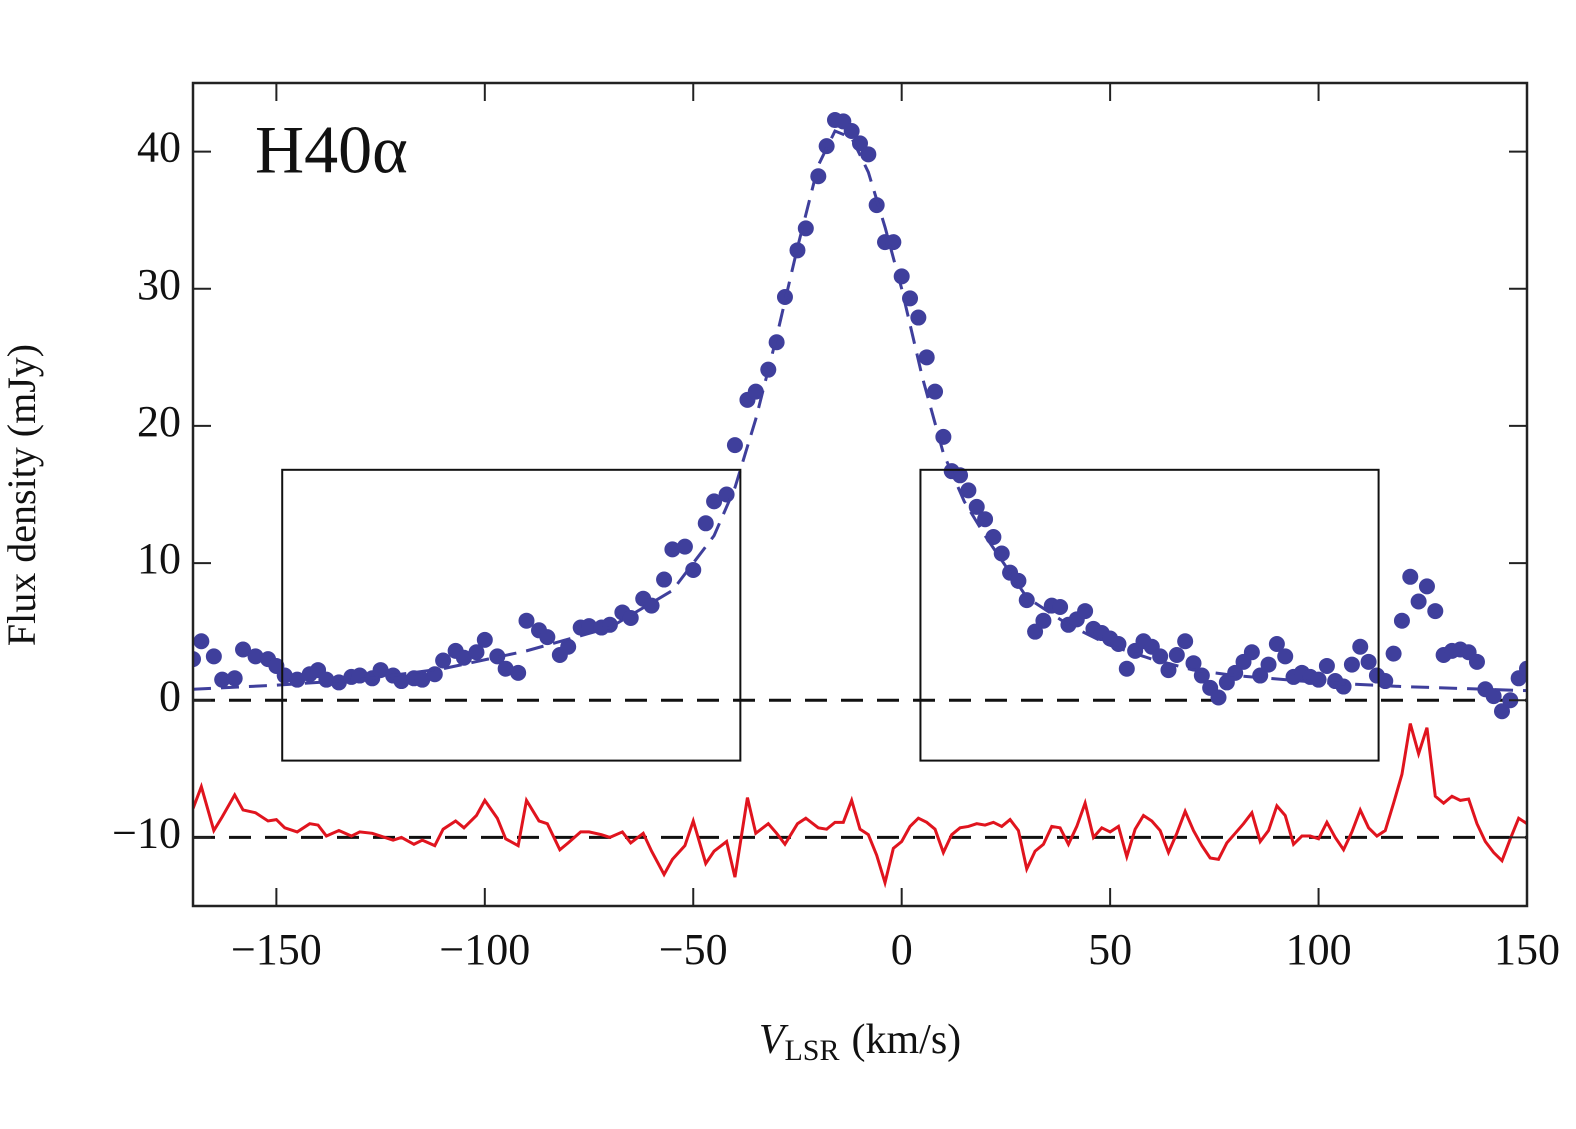 Image resolution: width=1576 pixels, height=1129 pixels. Describe the element at coordinates (902, 949) in the screenshot. I see `x-tick-label: 0` at that location.